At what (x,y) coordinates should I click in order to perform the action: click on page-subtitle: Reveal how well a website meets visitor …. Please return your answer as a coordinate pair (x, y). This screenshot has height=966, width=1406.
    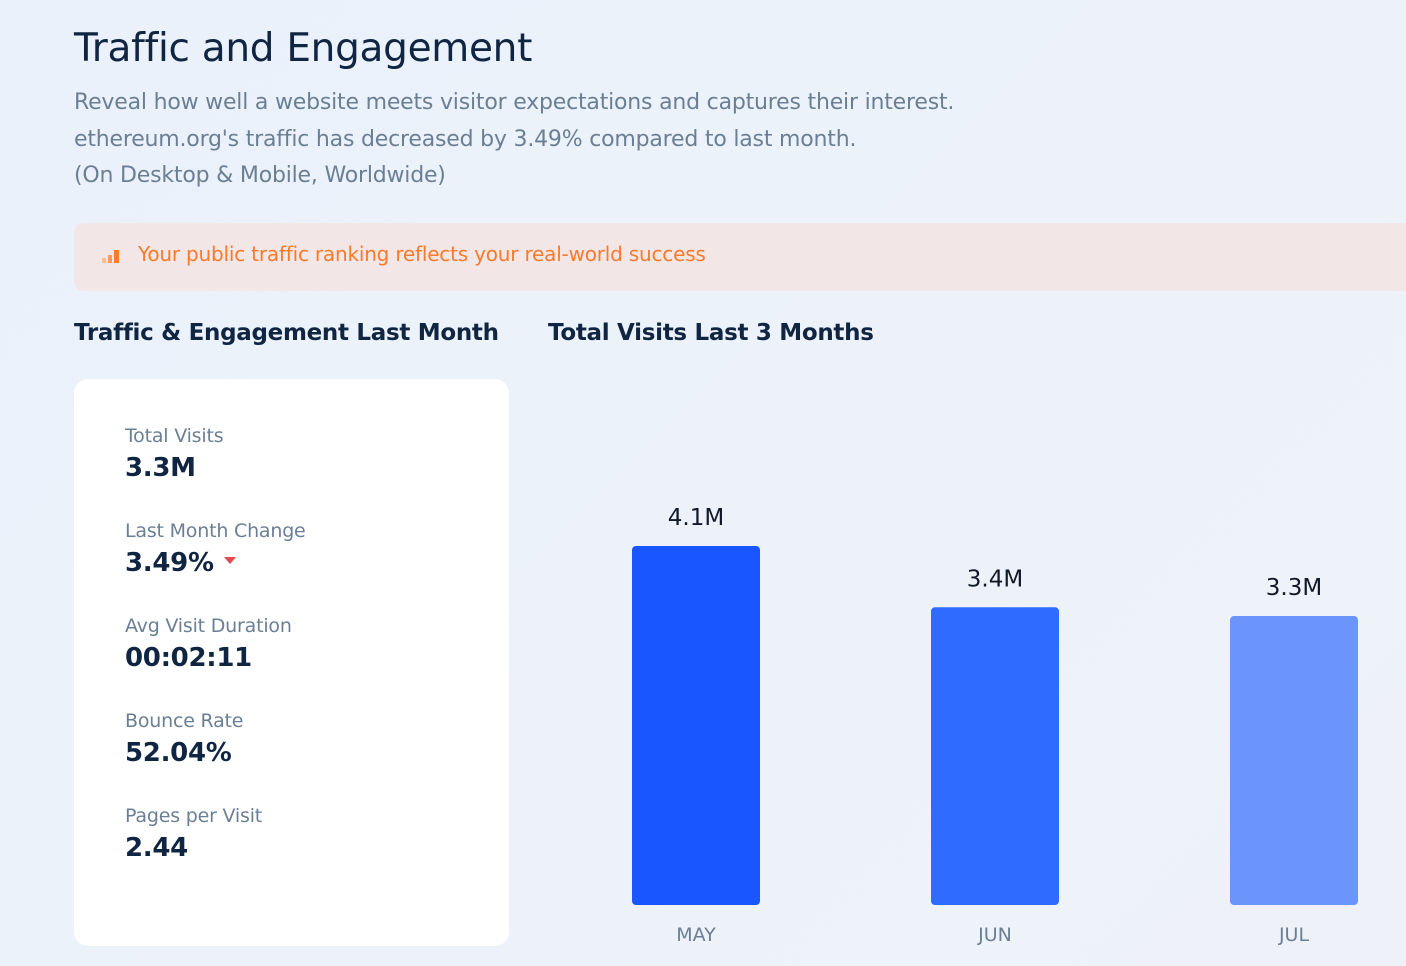
    Looking at the image, I should click on (514, 102).